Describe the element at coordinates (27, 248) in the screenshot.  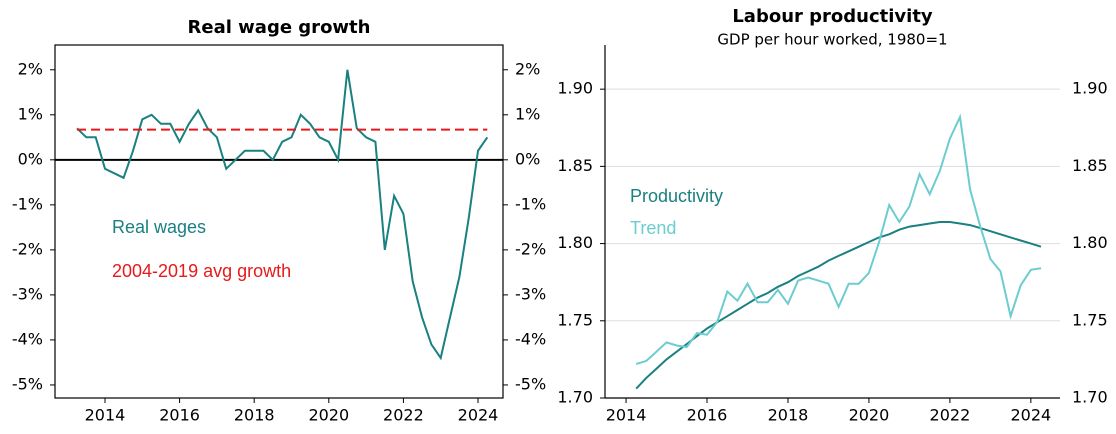
I see `y-tick-label: -2%` at that location.